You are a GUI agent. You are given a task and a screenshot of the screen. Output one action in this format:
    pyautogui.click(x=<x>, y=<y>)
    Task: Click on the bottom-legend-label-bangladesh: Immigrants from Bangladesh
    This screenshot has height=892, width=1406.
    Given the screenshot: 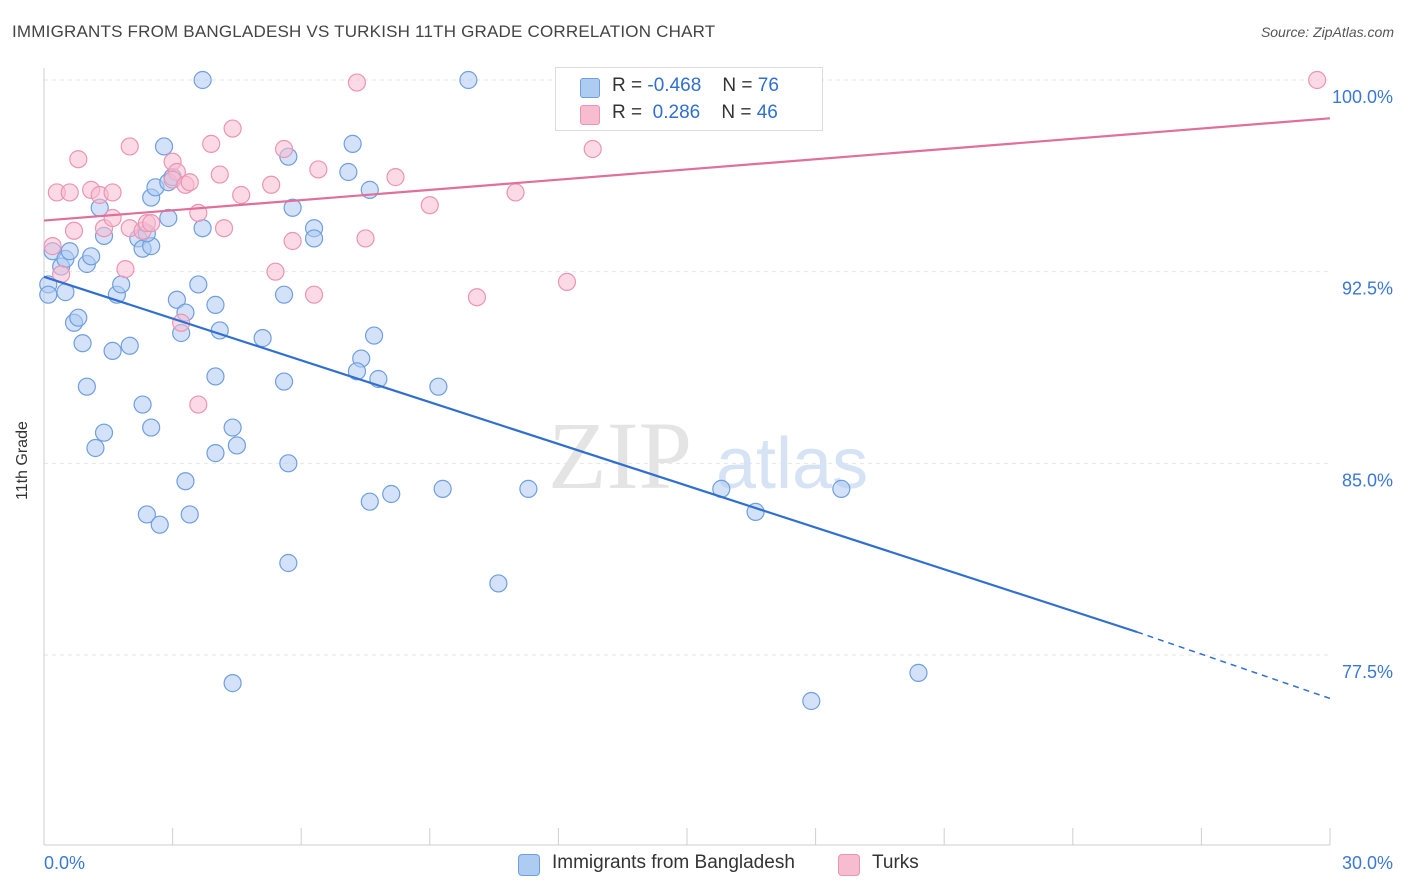 What is the action you would take?
    pyautogui.click(x=673, y=862)
    